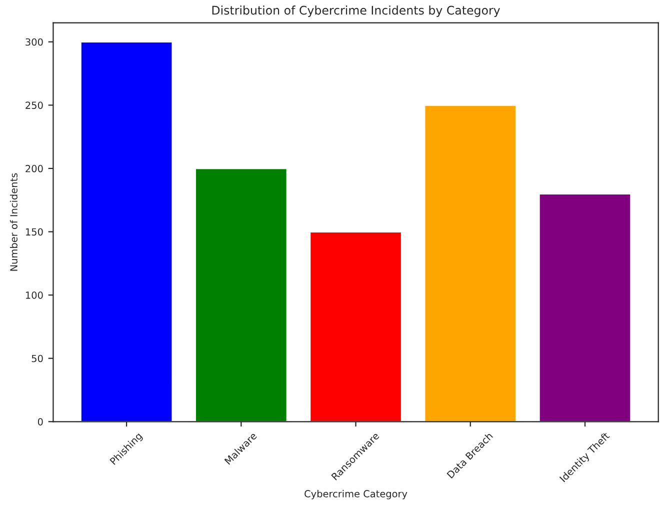 This screenshot has height=508, width=665. I want to click on y-axis-title: Number of Incidents, so click(14, 222).